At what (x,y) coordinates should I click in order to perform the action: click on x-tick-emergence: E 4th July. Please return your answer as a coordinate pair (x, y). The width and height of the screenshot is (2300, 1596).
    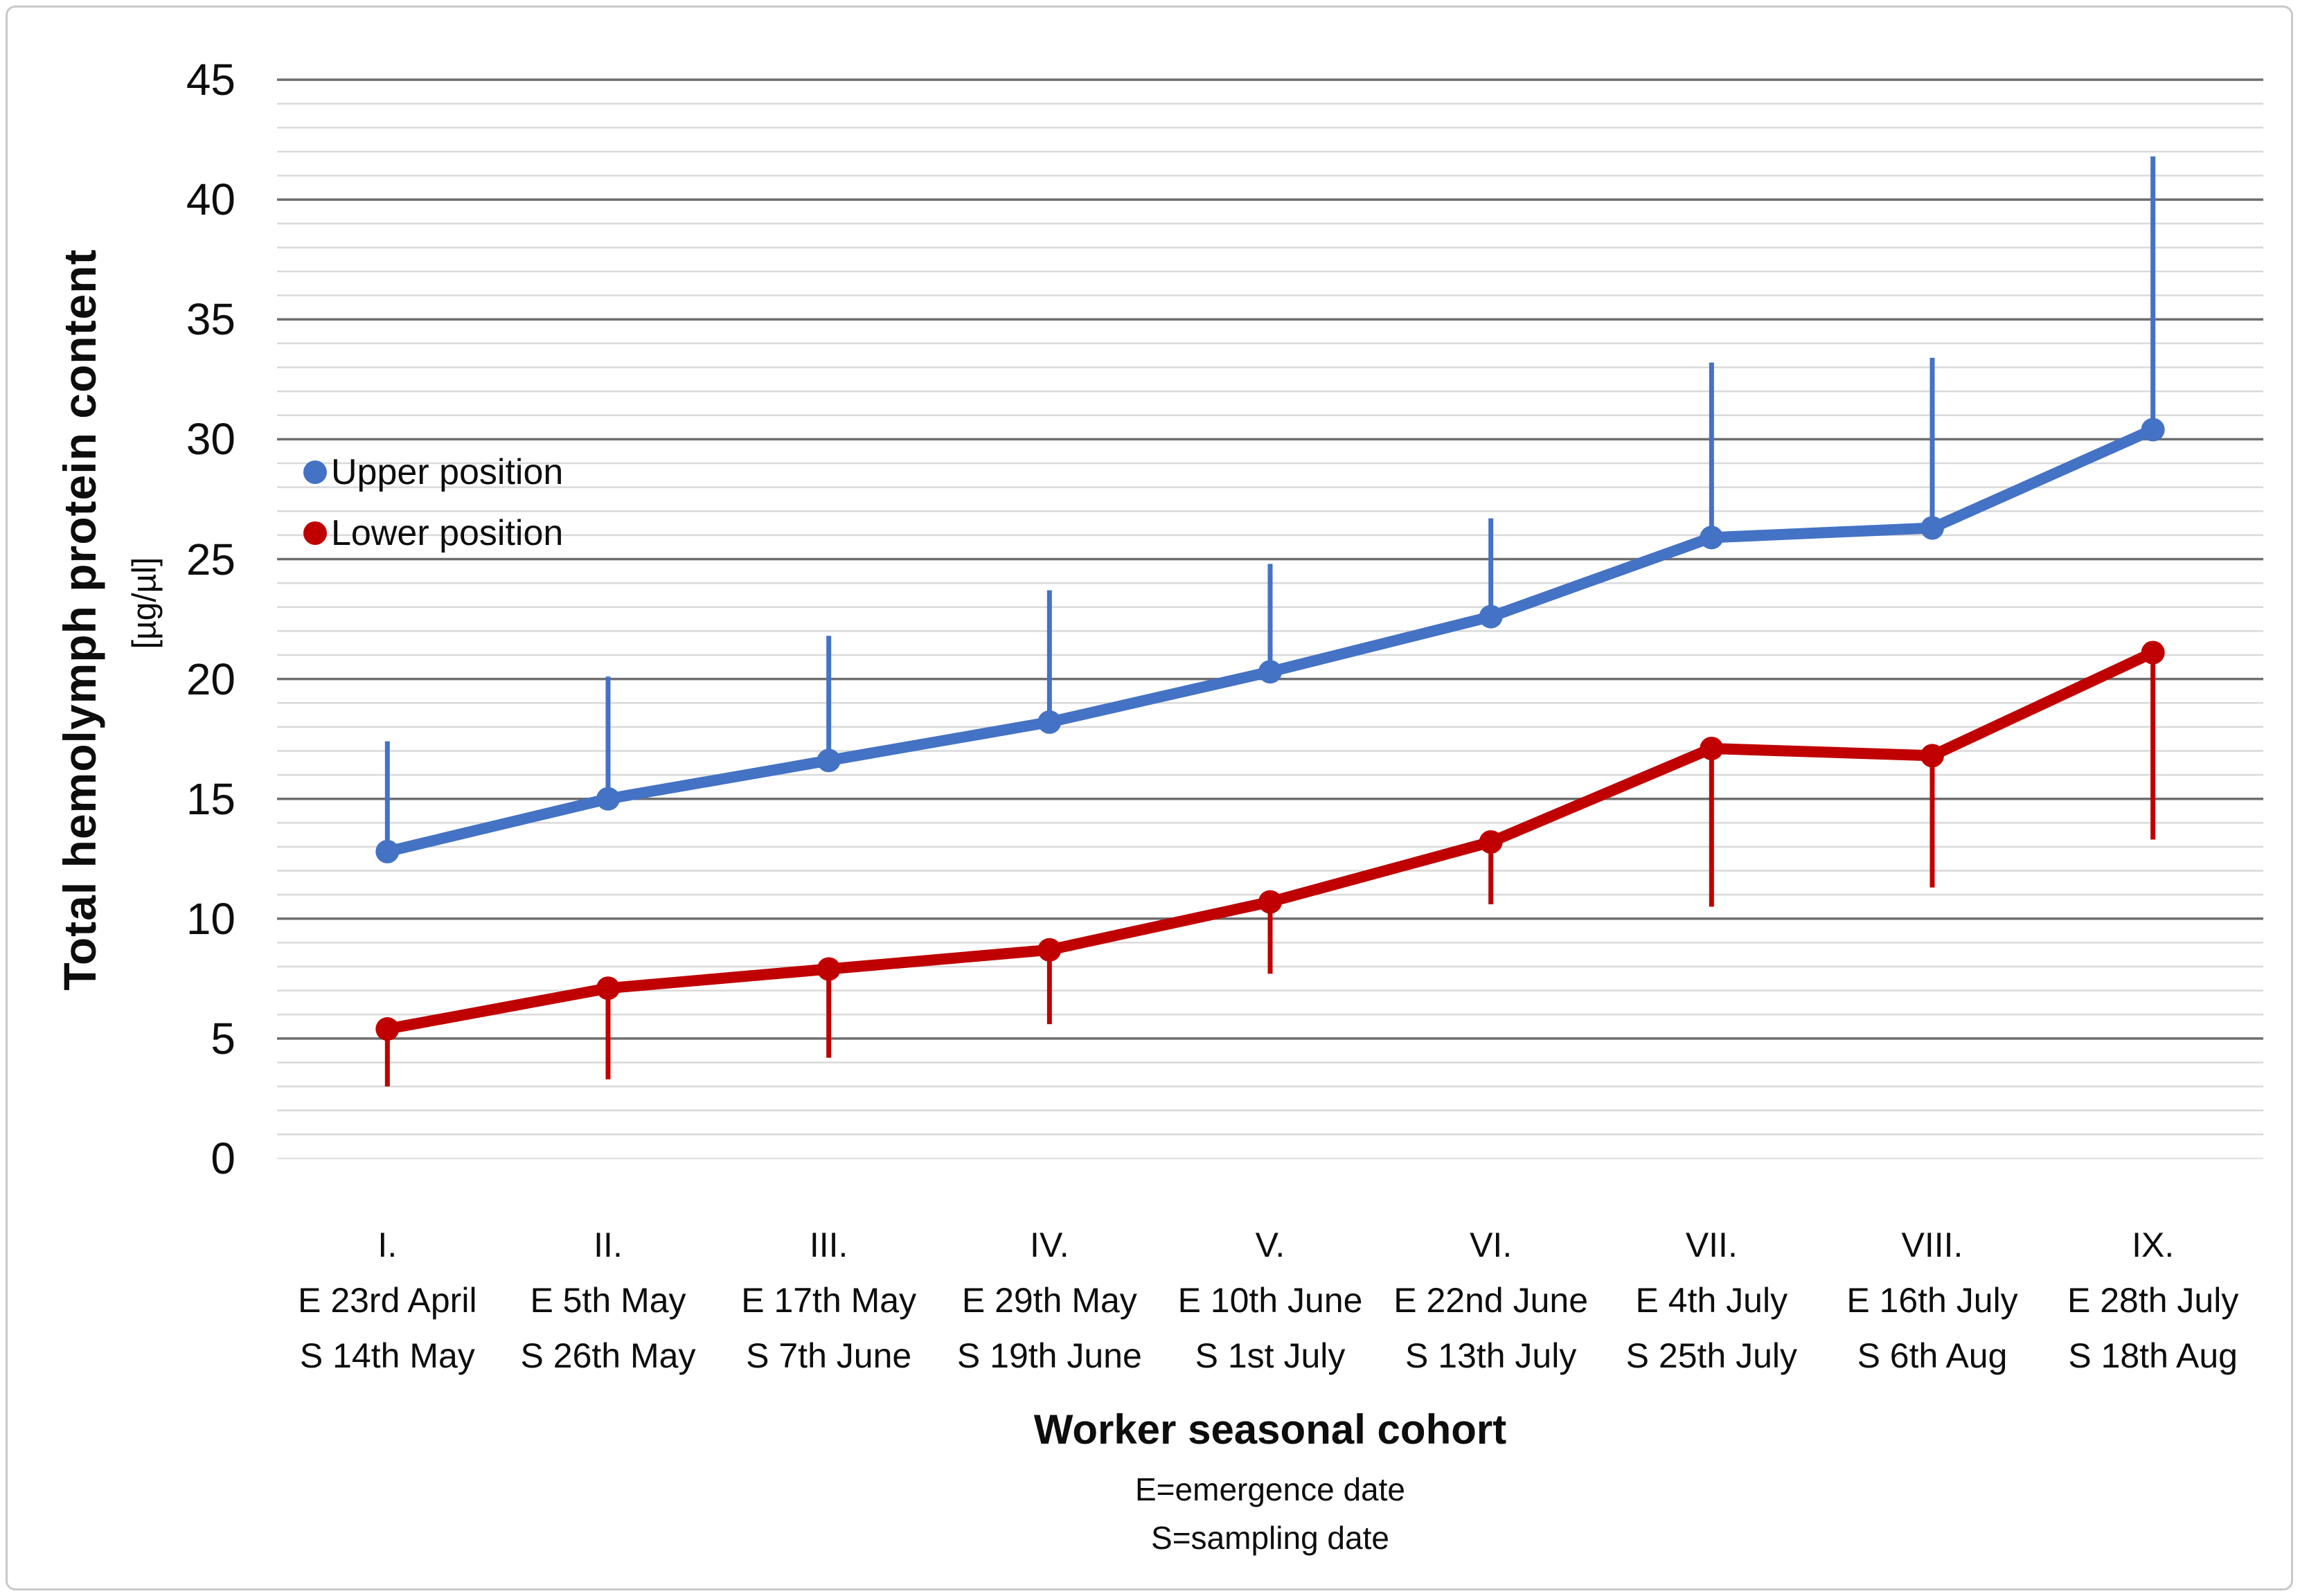
    Looking at the image, I should click on (1711, 1300).